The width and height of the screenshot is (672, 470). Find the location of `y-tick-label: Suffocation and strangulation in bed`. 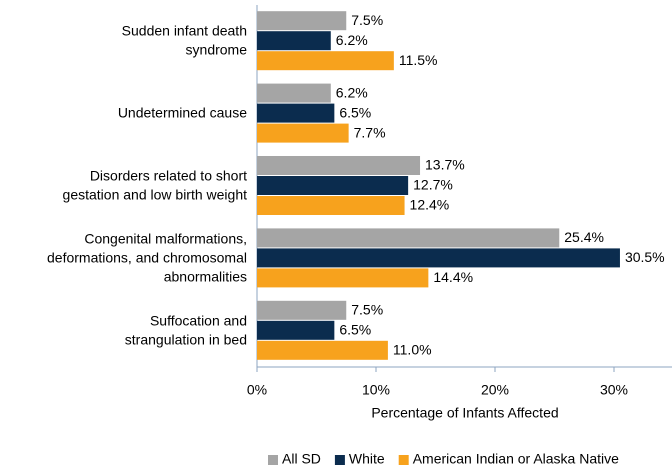

y-tick-label: Suffocation and strangulation in bed is located at coordinates (186, 329).